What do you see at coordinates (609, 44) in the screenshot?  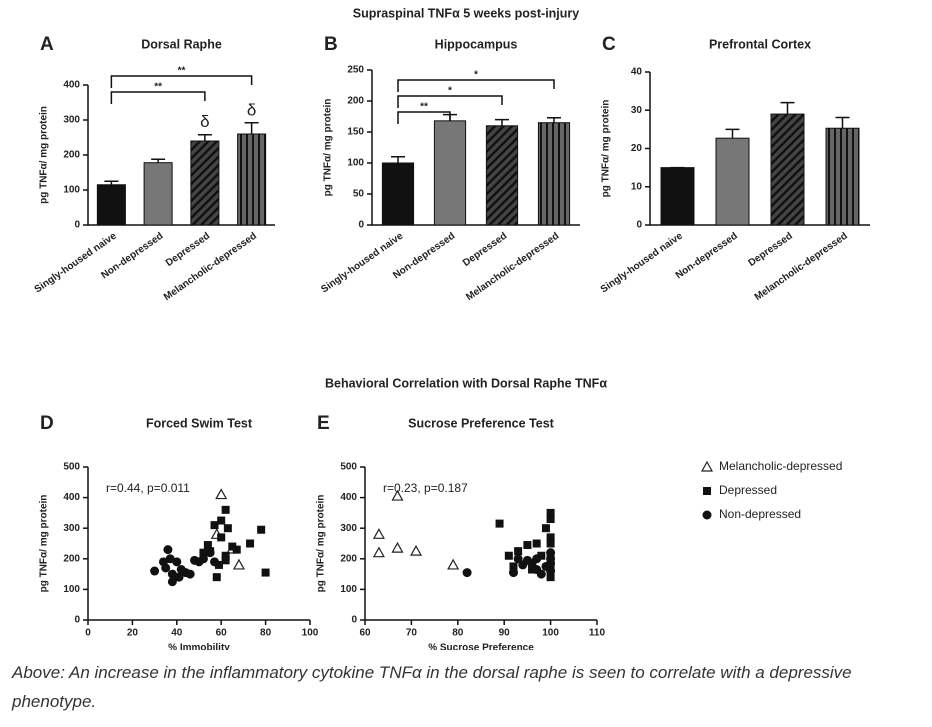 I see `panel-letter: C` at bounding box center [609, 44].